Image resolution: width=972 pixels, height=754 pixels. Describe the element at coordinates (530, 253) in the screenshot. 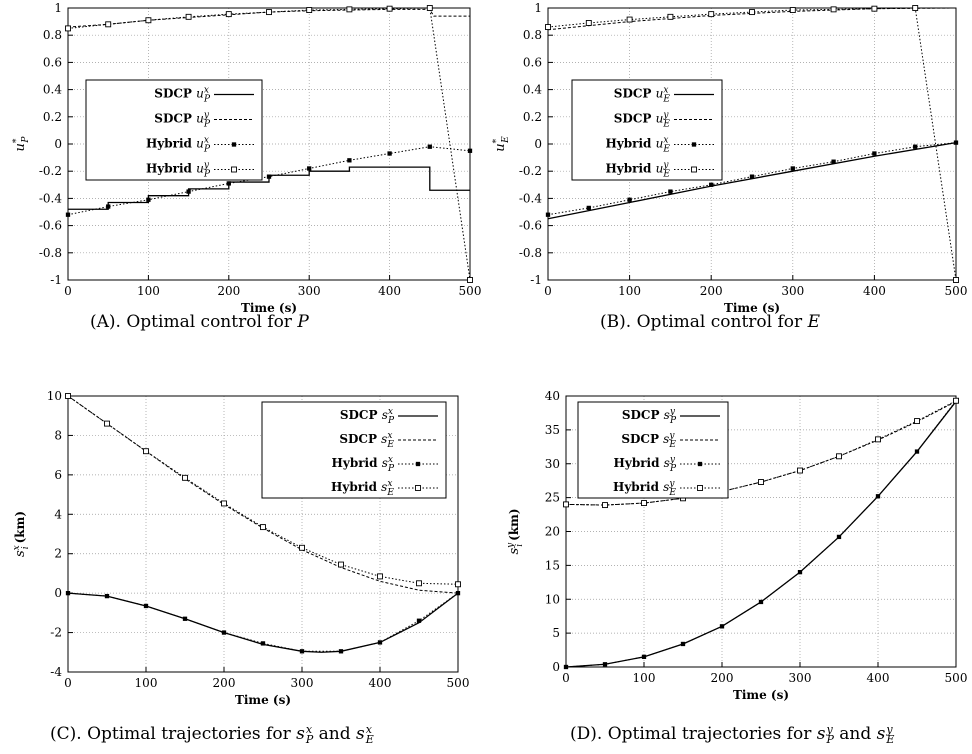

I see `chart1-ytick-label: -0.8` at that location.